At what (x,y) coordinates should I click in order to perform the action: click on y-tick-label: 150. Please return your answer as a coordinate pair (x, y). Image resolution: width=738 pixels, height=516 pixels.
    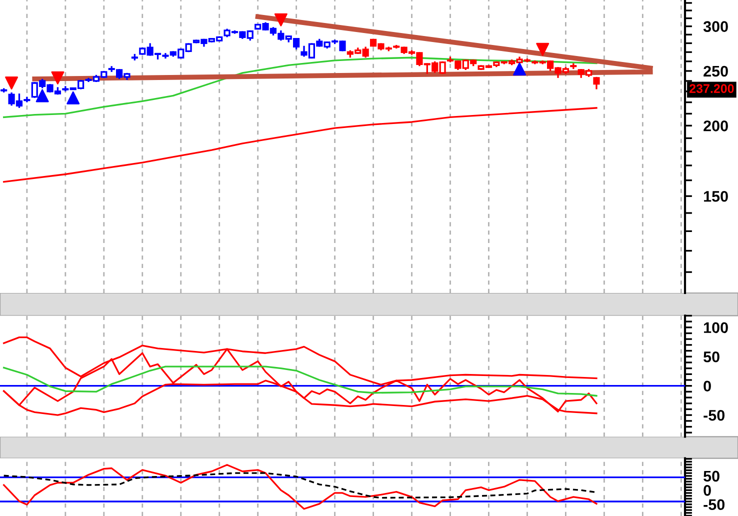
    Looking at the image, I should click on (716, 196).